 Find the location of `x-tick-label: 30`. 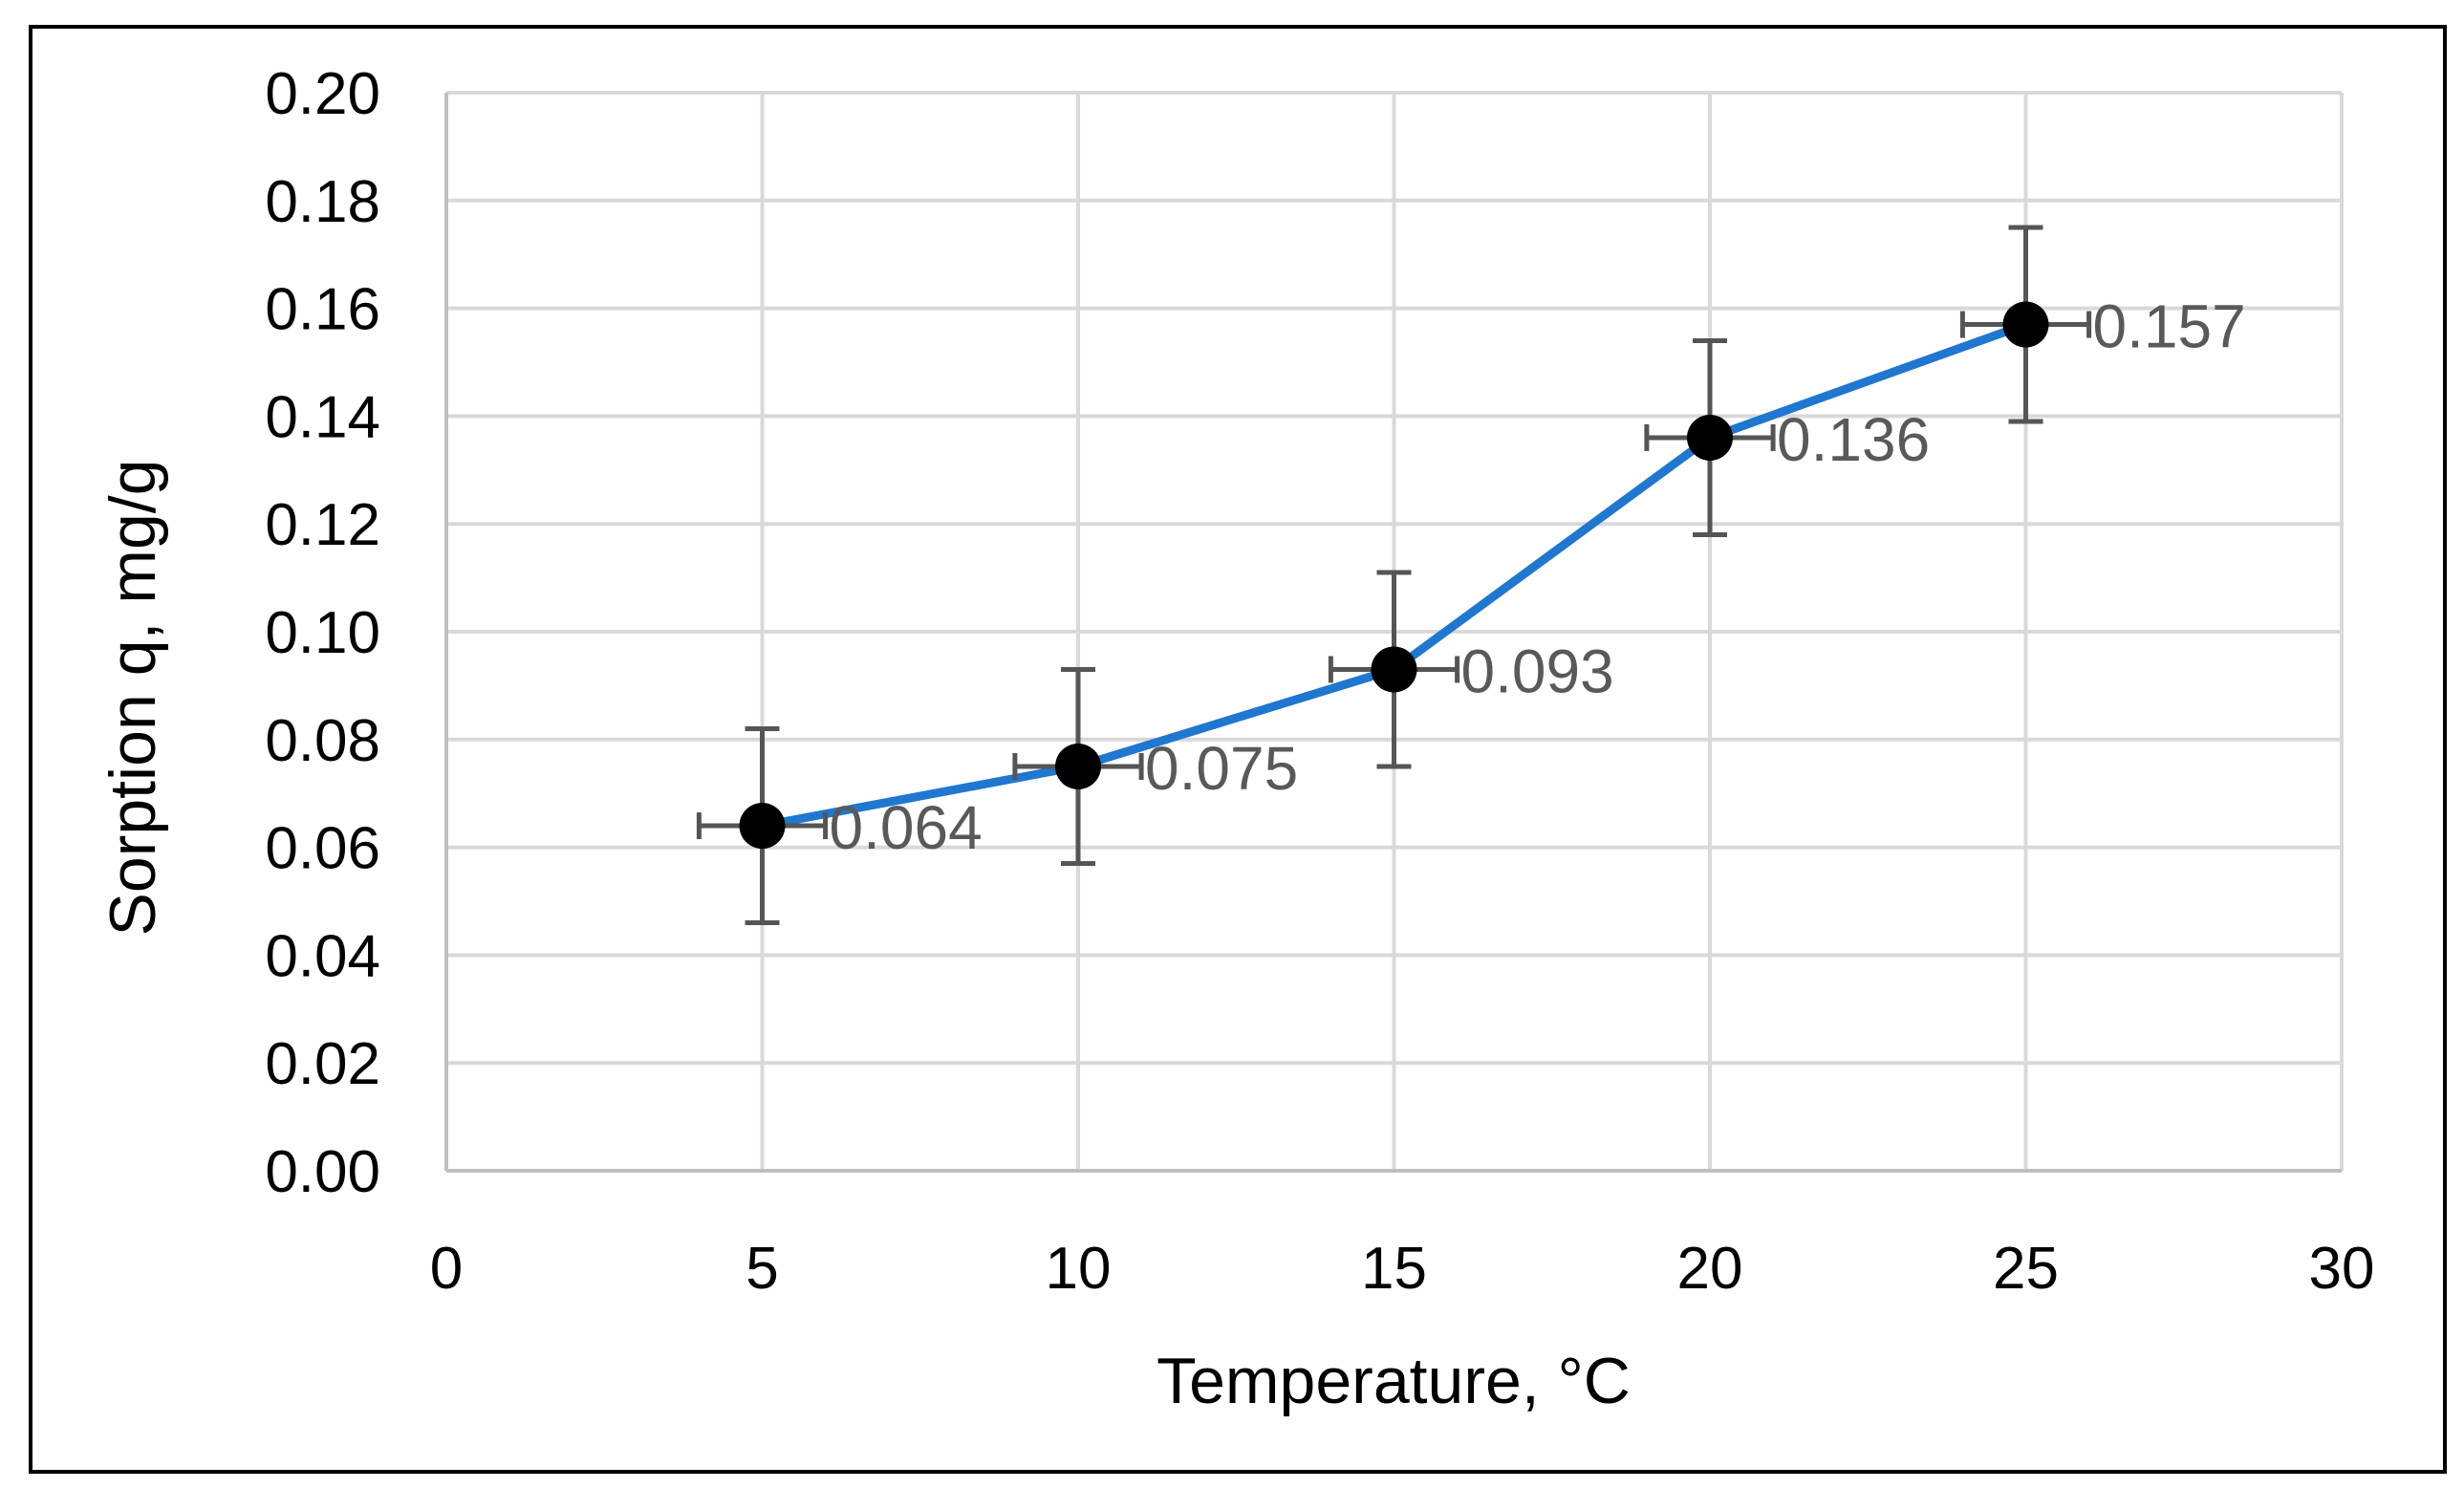

x-tick-label: 30 is located at coordinates (2342, 1269).